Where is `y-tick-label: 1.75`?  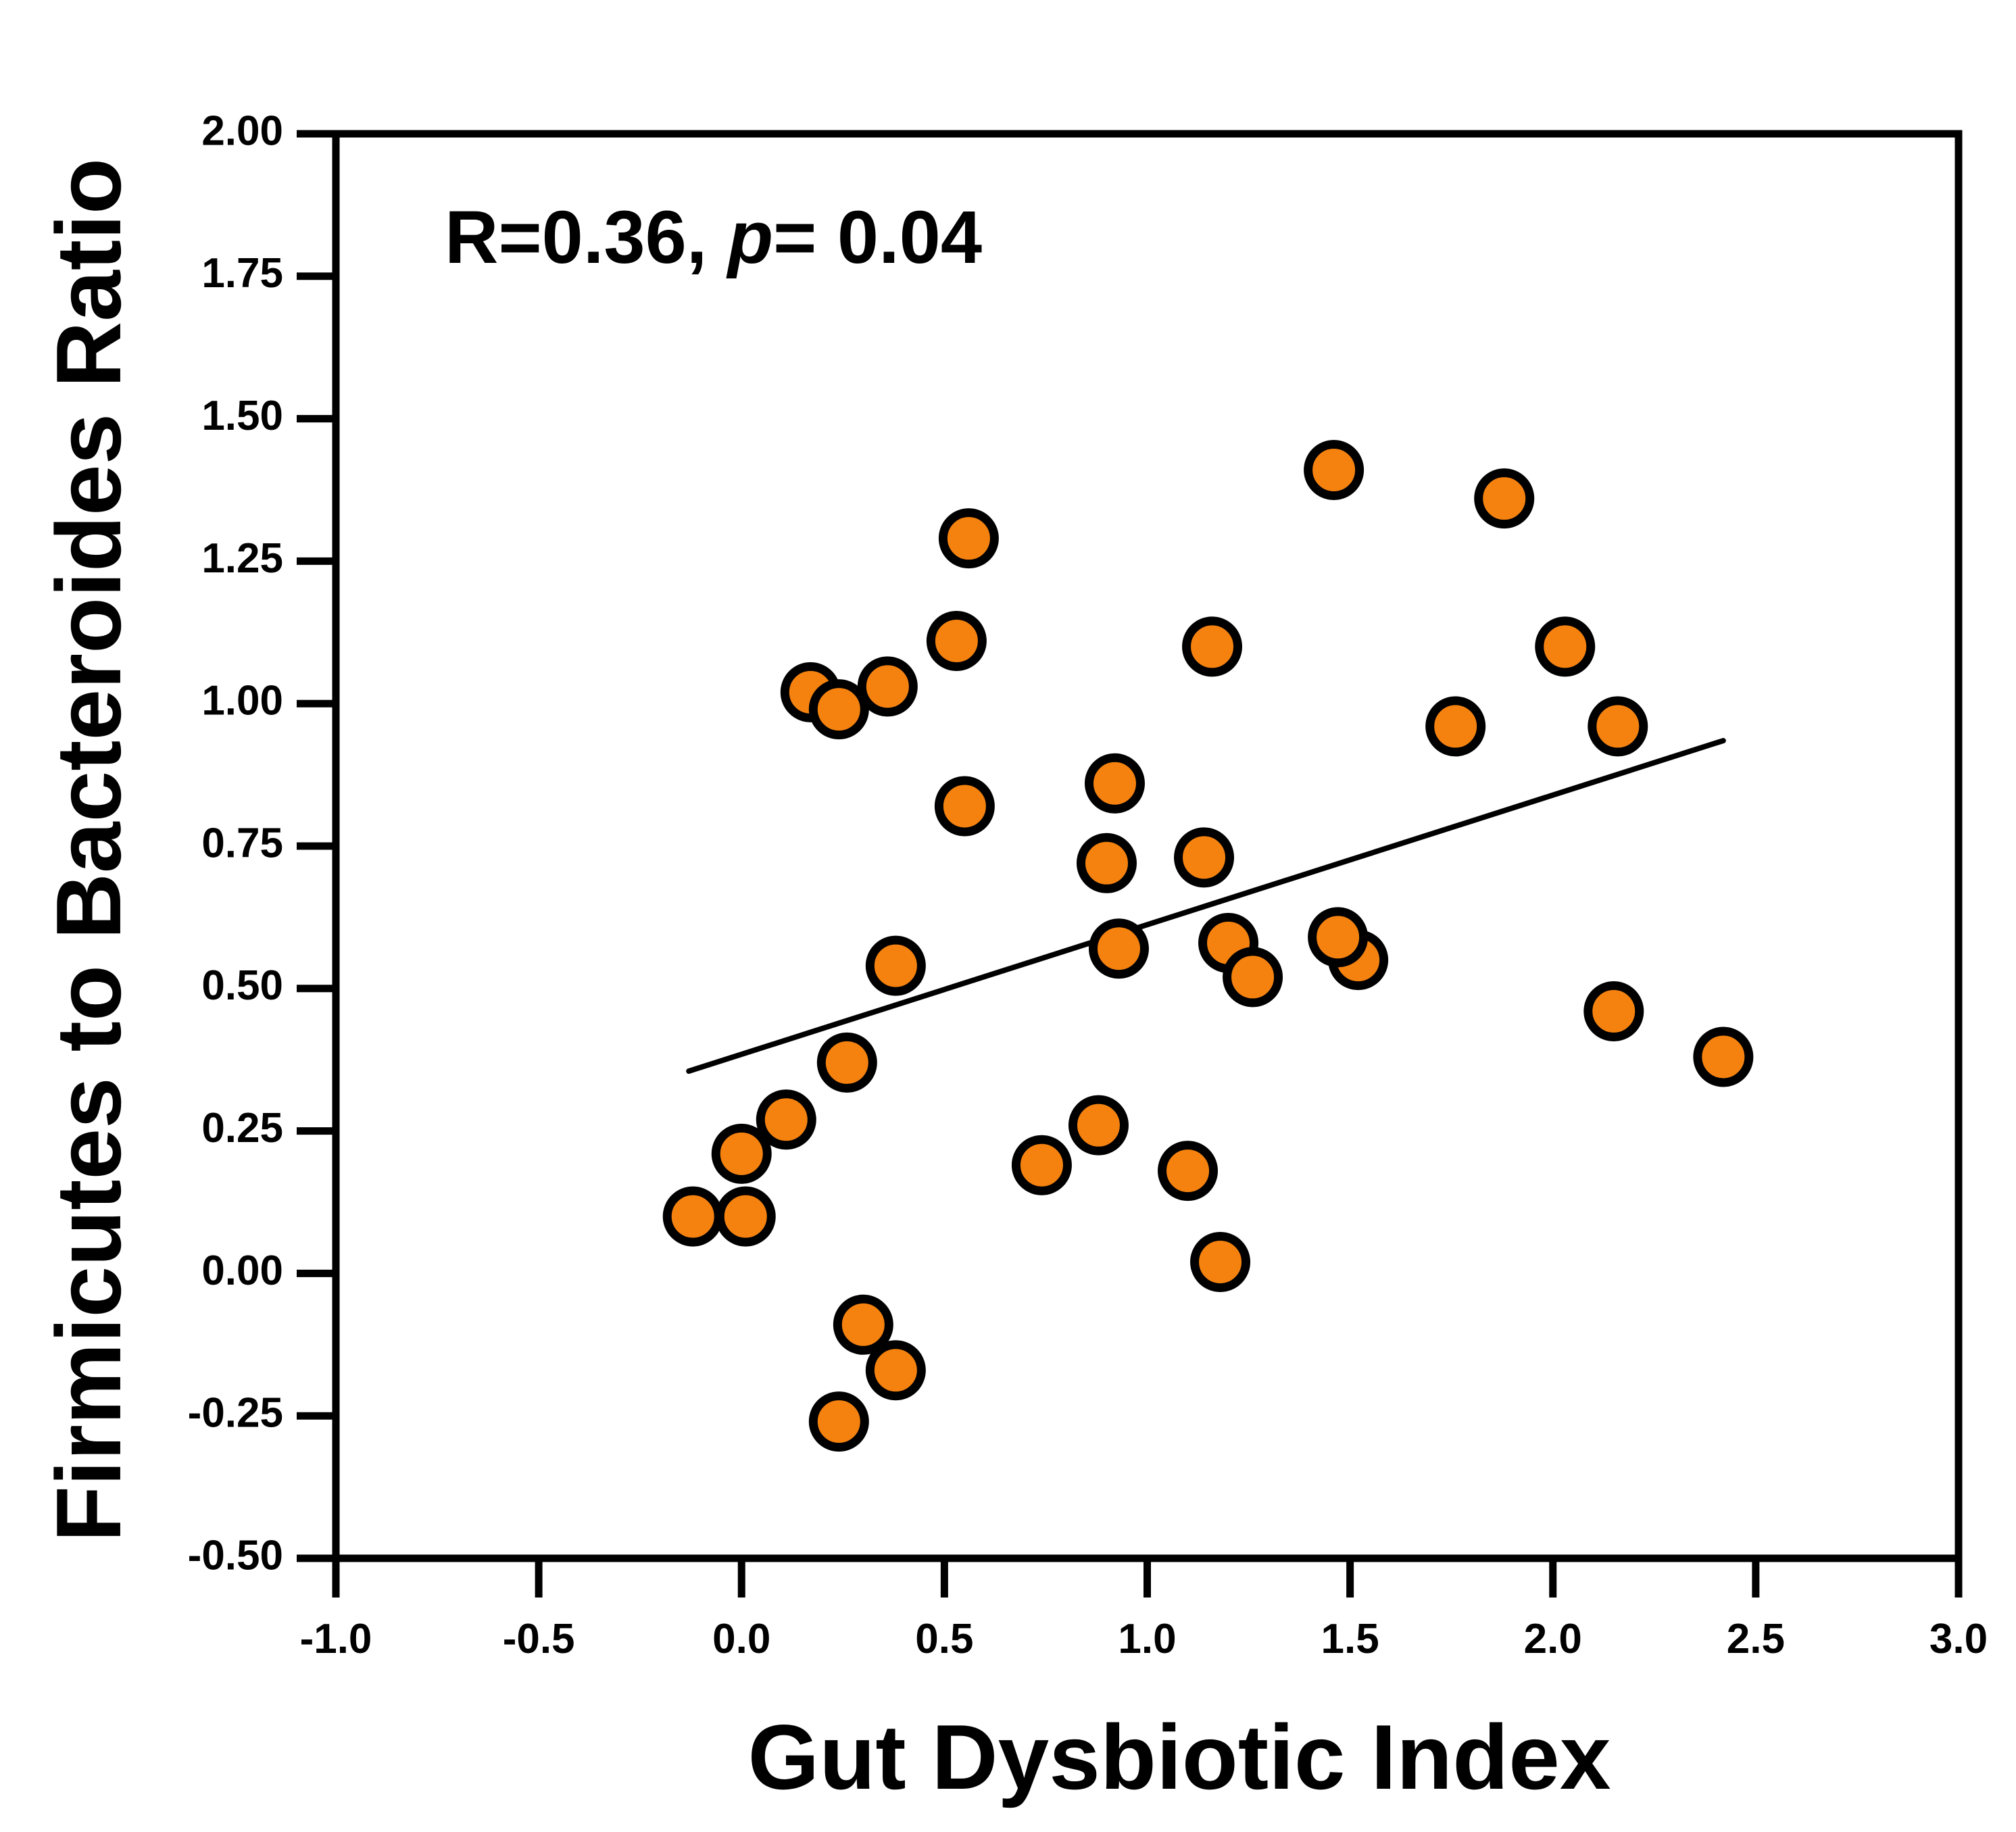
y-tick-label: 1.75 is located at coordinates (242, 274).